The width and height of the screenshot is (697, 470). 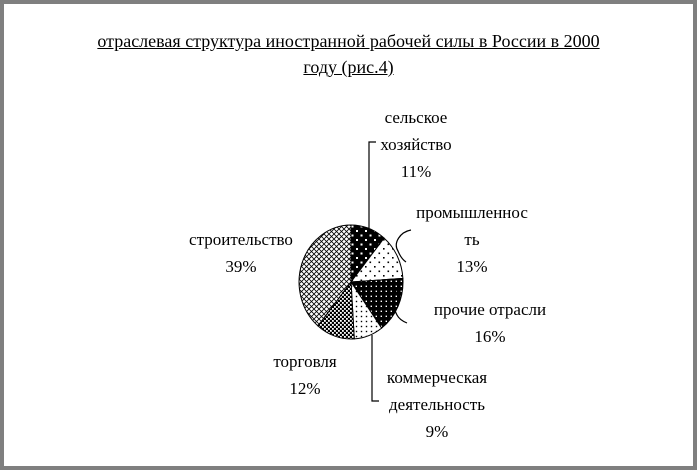 What do you see at coordinates (304, 375) in the screenshot?
I see `label-trade: торговля 12%` at bounding box center [304, 375].